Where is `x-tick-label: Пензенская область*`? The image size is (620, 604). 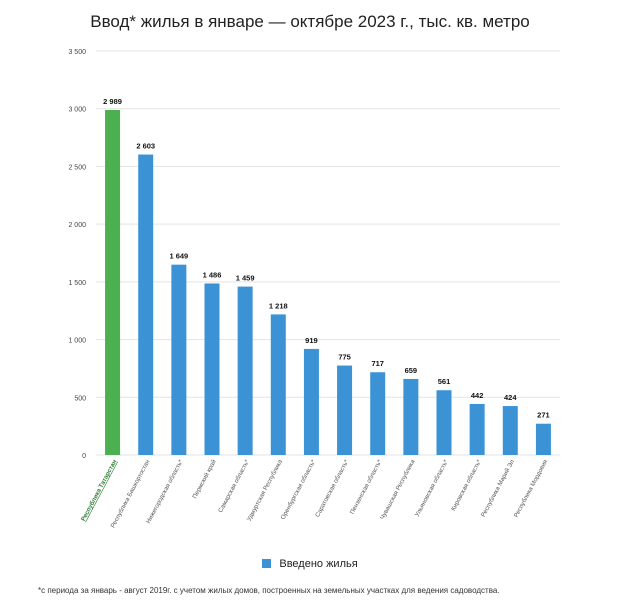
x-tick-label: Пензенская область* is located at coordinates (366, 486).